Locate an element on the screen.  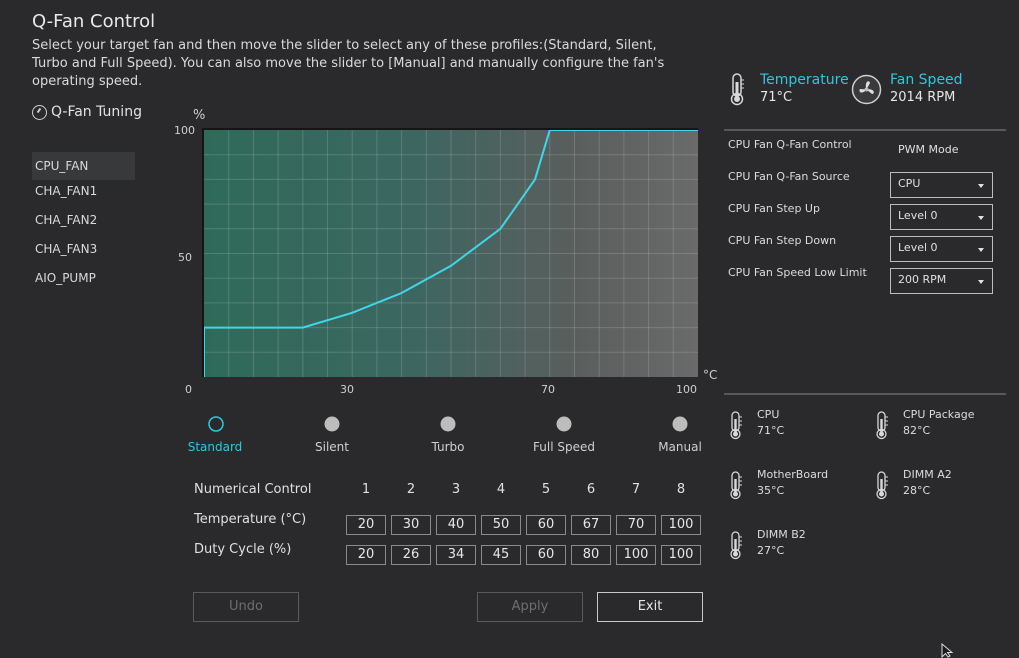
temp-input-1: 20 is located at coordinates (366, 525).